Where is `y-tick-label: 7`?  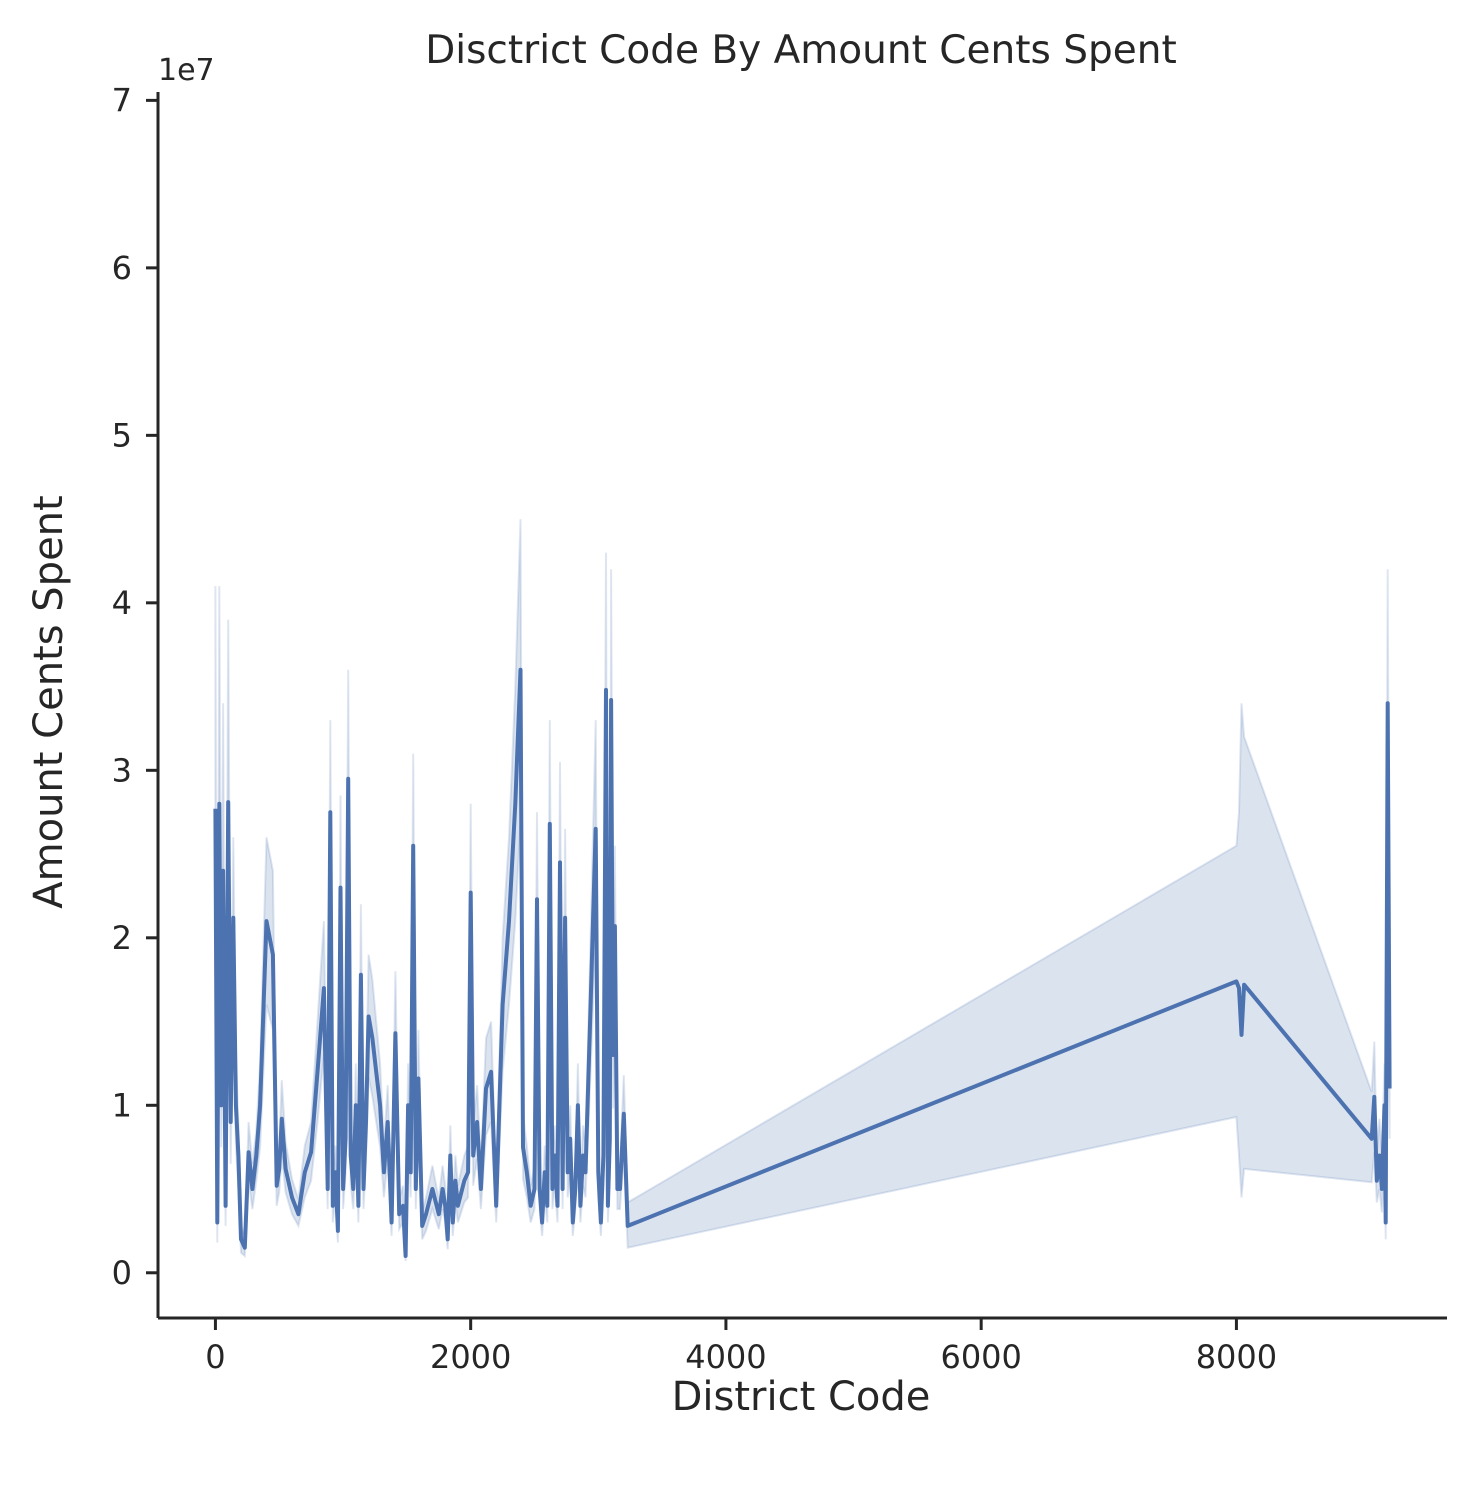 y-tick-label: 7 is located at coordinates (122, 100).